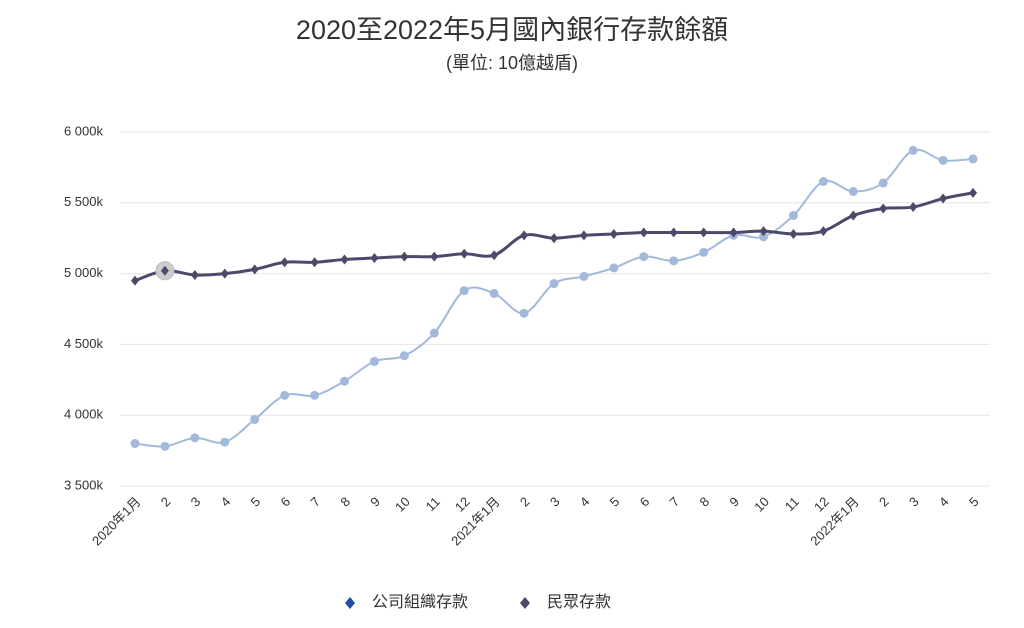  Describe the element at coordinates (579, 602) in the screenshot. I see `legend-label: 民眾存款` at that location.